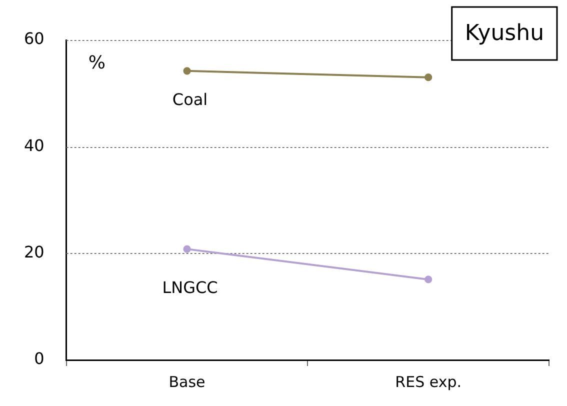  Describe the element at coordinates (190, 100) in the screenshot. I see `series-label: Coal` at that location.